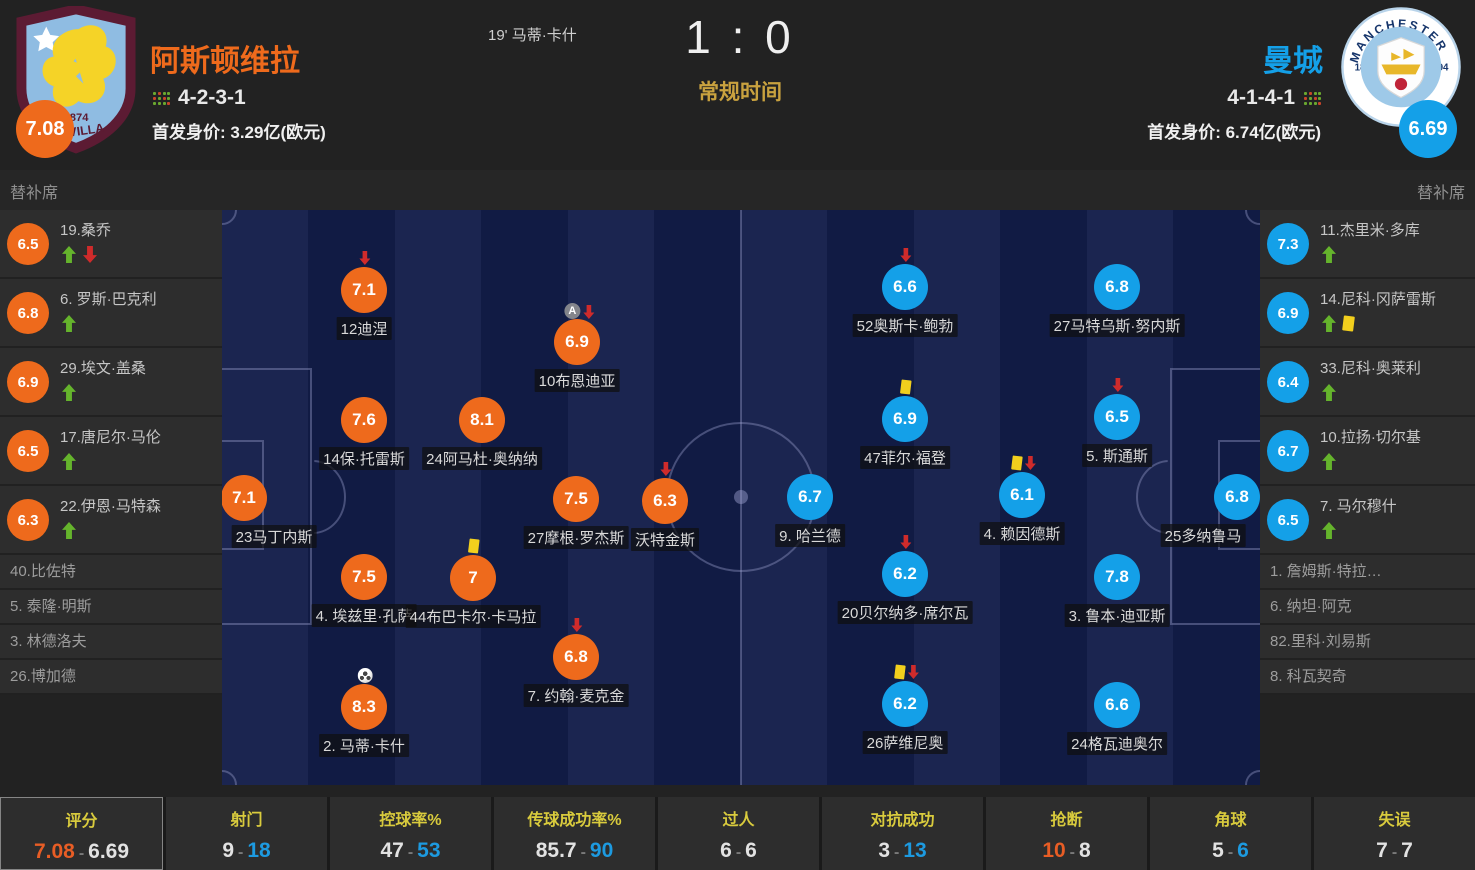  What do you see at coordinates (902, 833) in the screenshot?
I see `stat-cell-5: 对抗成功 3-13` at bounding box center [902, 833].